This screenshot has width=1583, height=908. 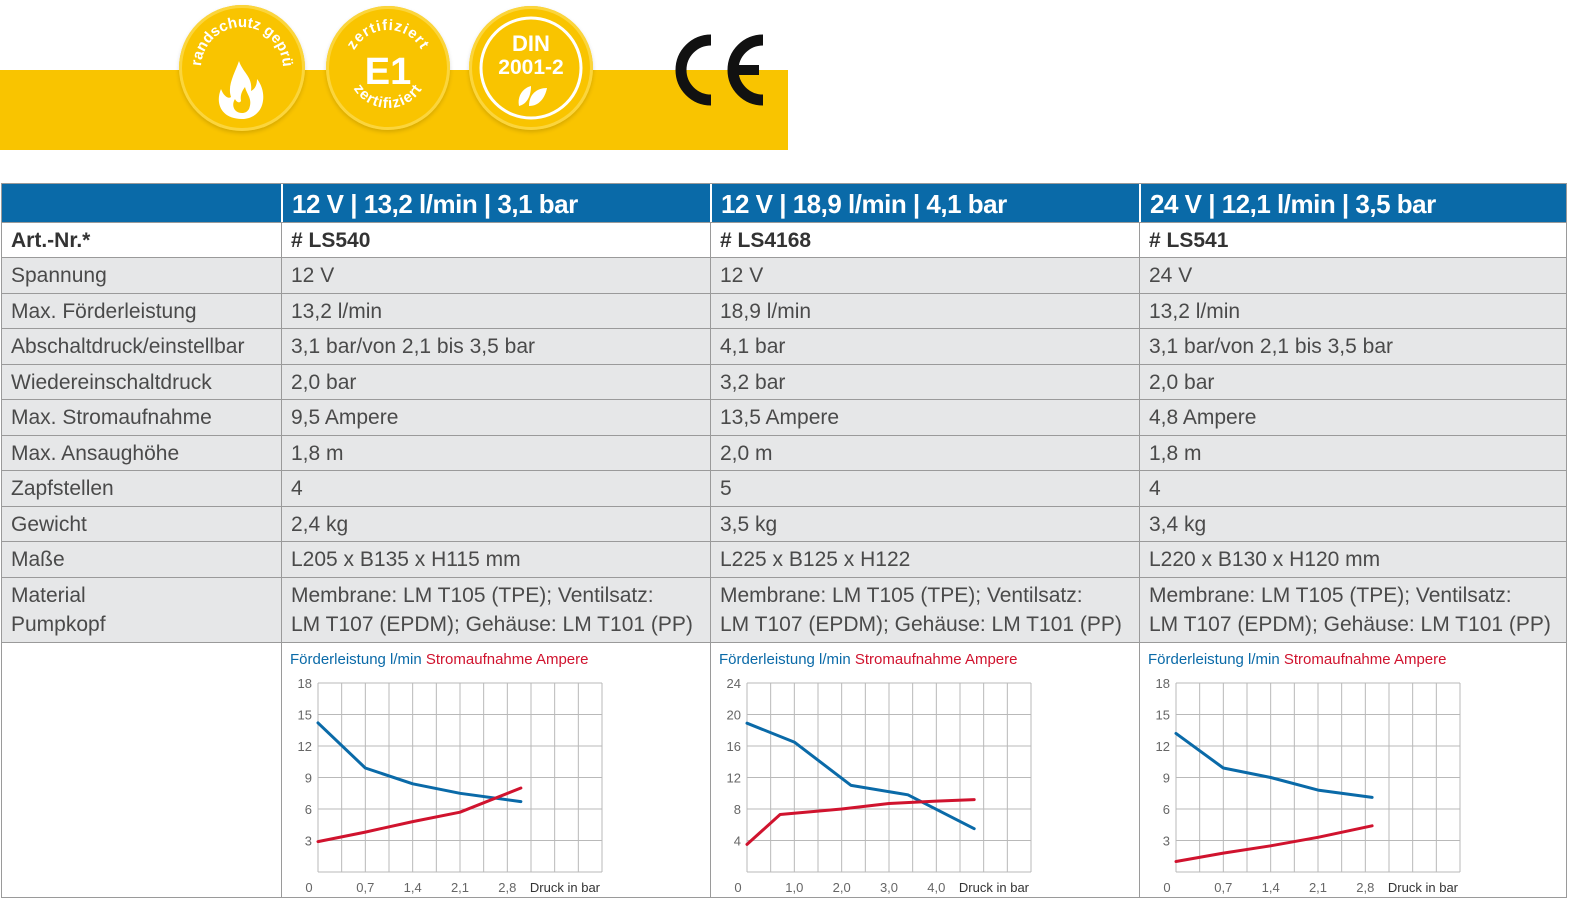 What do you see at coordinates (532, 96) in the screenshot?
I see `leaf-icon` at bounding box center [532, 96].